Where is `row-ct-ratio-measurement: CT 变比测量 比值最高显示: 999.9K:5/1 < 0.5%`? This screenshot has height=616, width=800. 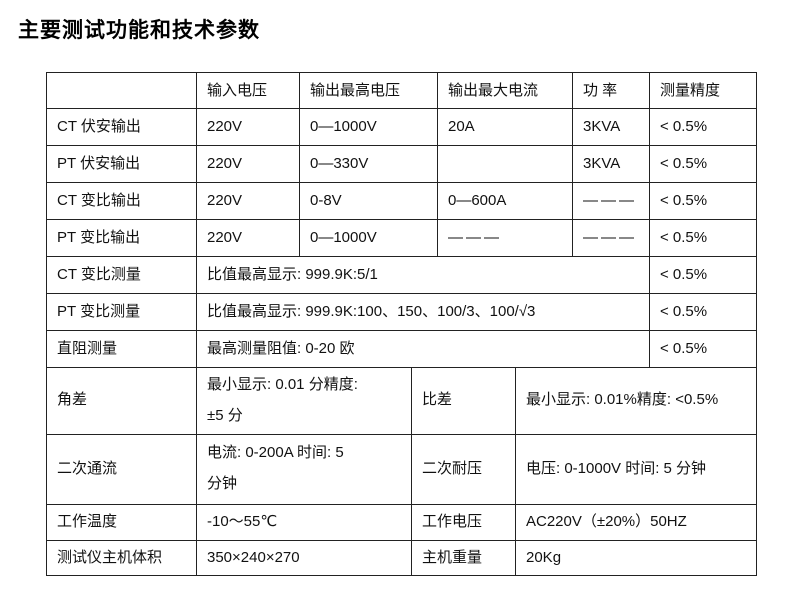
row-ct-ratio-measurement: CT 变比测量 比值最高显示: 999.9K:5/1 < 0.5% is located at coordinates (401, 275).